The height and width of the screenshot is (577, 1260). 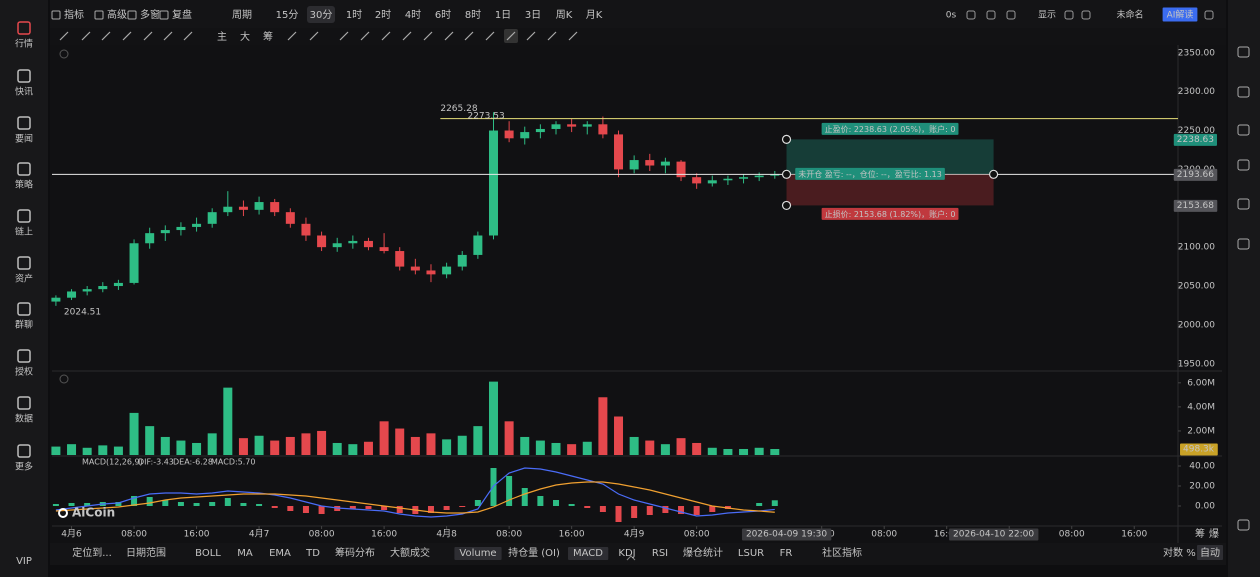 What do you see at coordinates (150, 14) in the screenshot?
I see `toolbar-item: 多窗` at bounding box center [150, 14].